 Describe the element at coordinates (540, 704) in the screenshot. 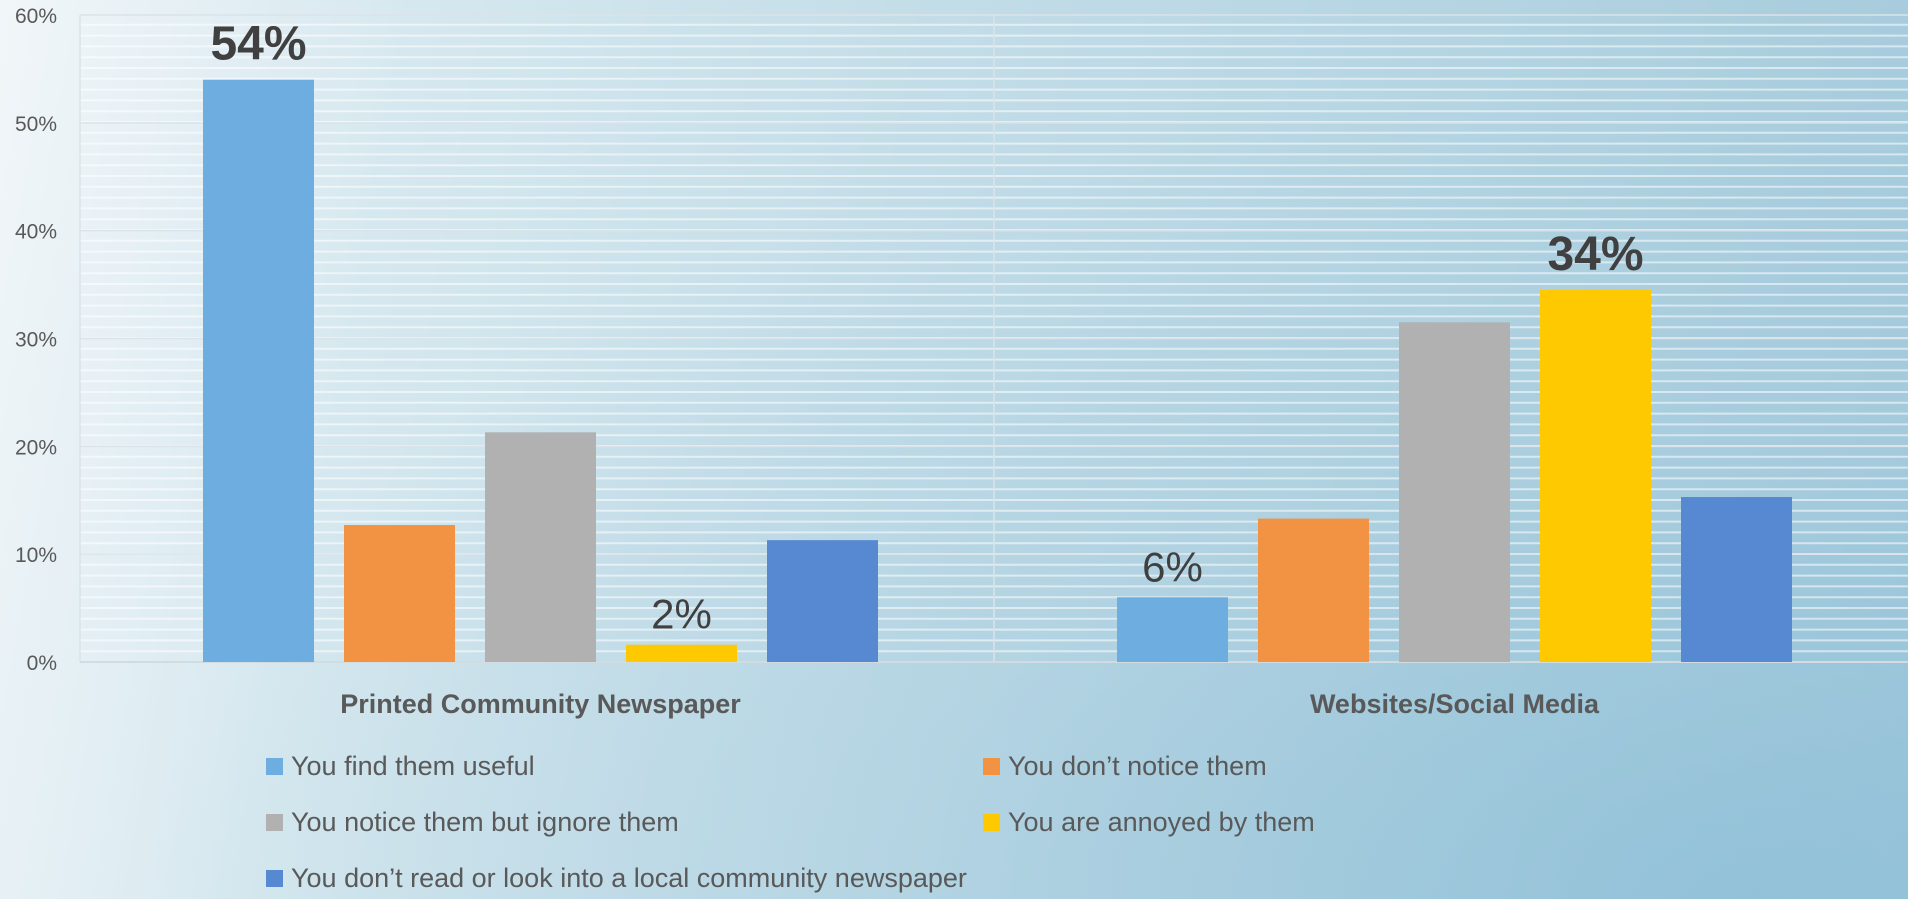

I see `x-category-label: Printed Community Newspaper` at that location.